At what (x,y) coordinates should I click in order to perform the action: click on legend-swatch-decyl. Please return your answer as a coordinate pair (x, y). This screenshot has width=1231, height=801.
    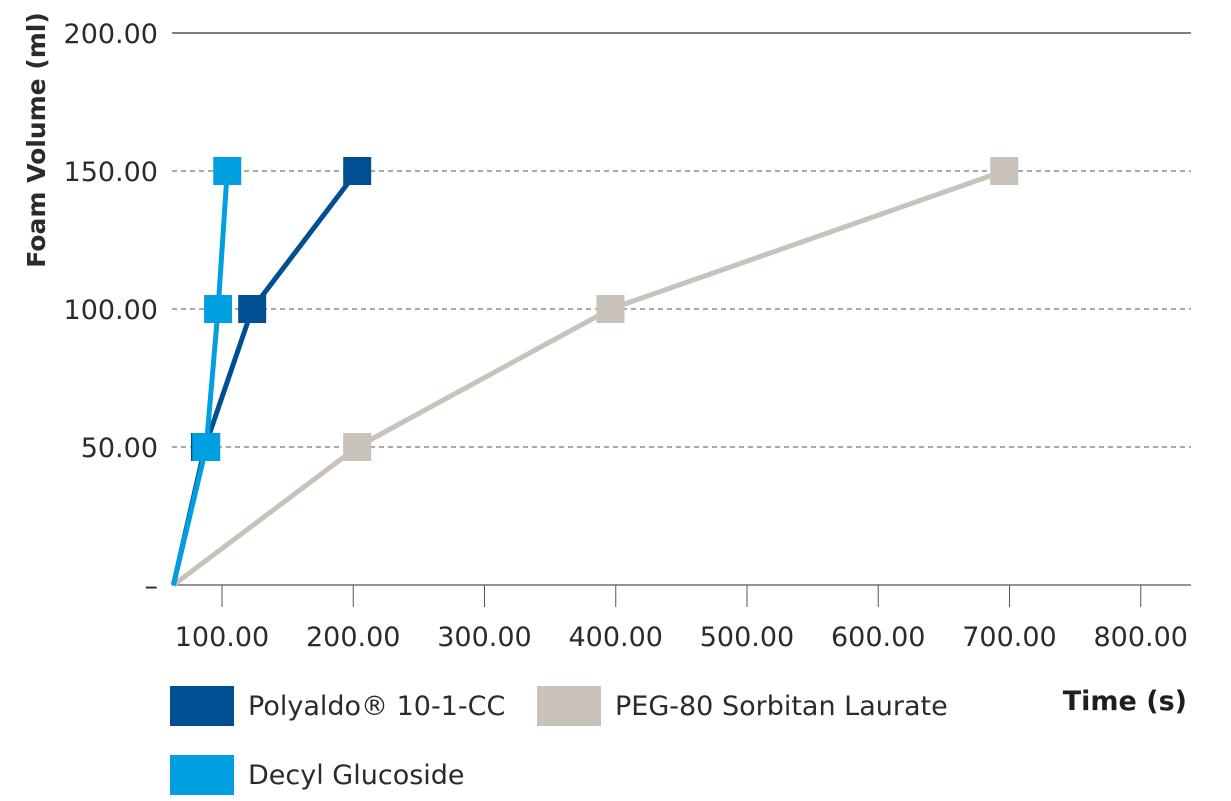
    Looking at the image, I should click on (202, 775).